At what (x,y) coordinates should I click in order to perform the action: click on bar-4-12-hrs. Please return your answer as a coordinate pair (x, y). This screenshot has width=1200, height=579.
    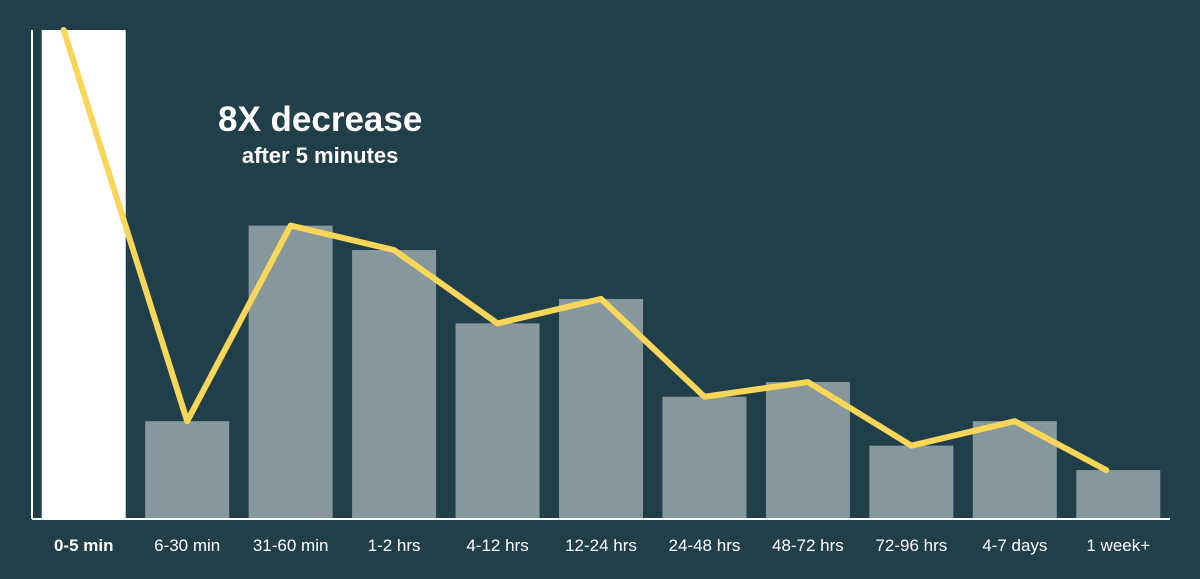
    Looking at the image, I should click on (497, 421).